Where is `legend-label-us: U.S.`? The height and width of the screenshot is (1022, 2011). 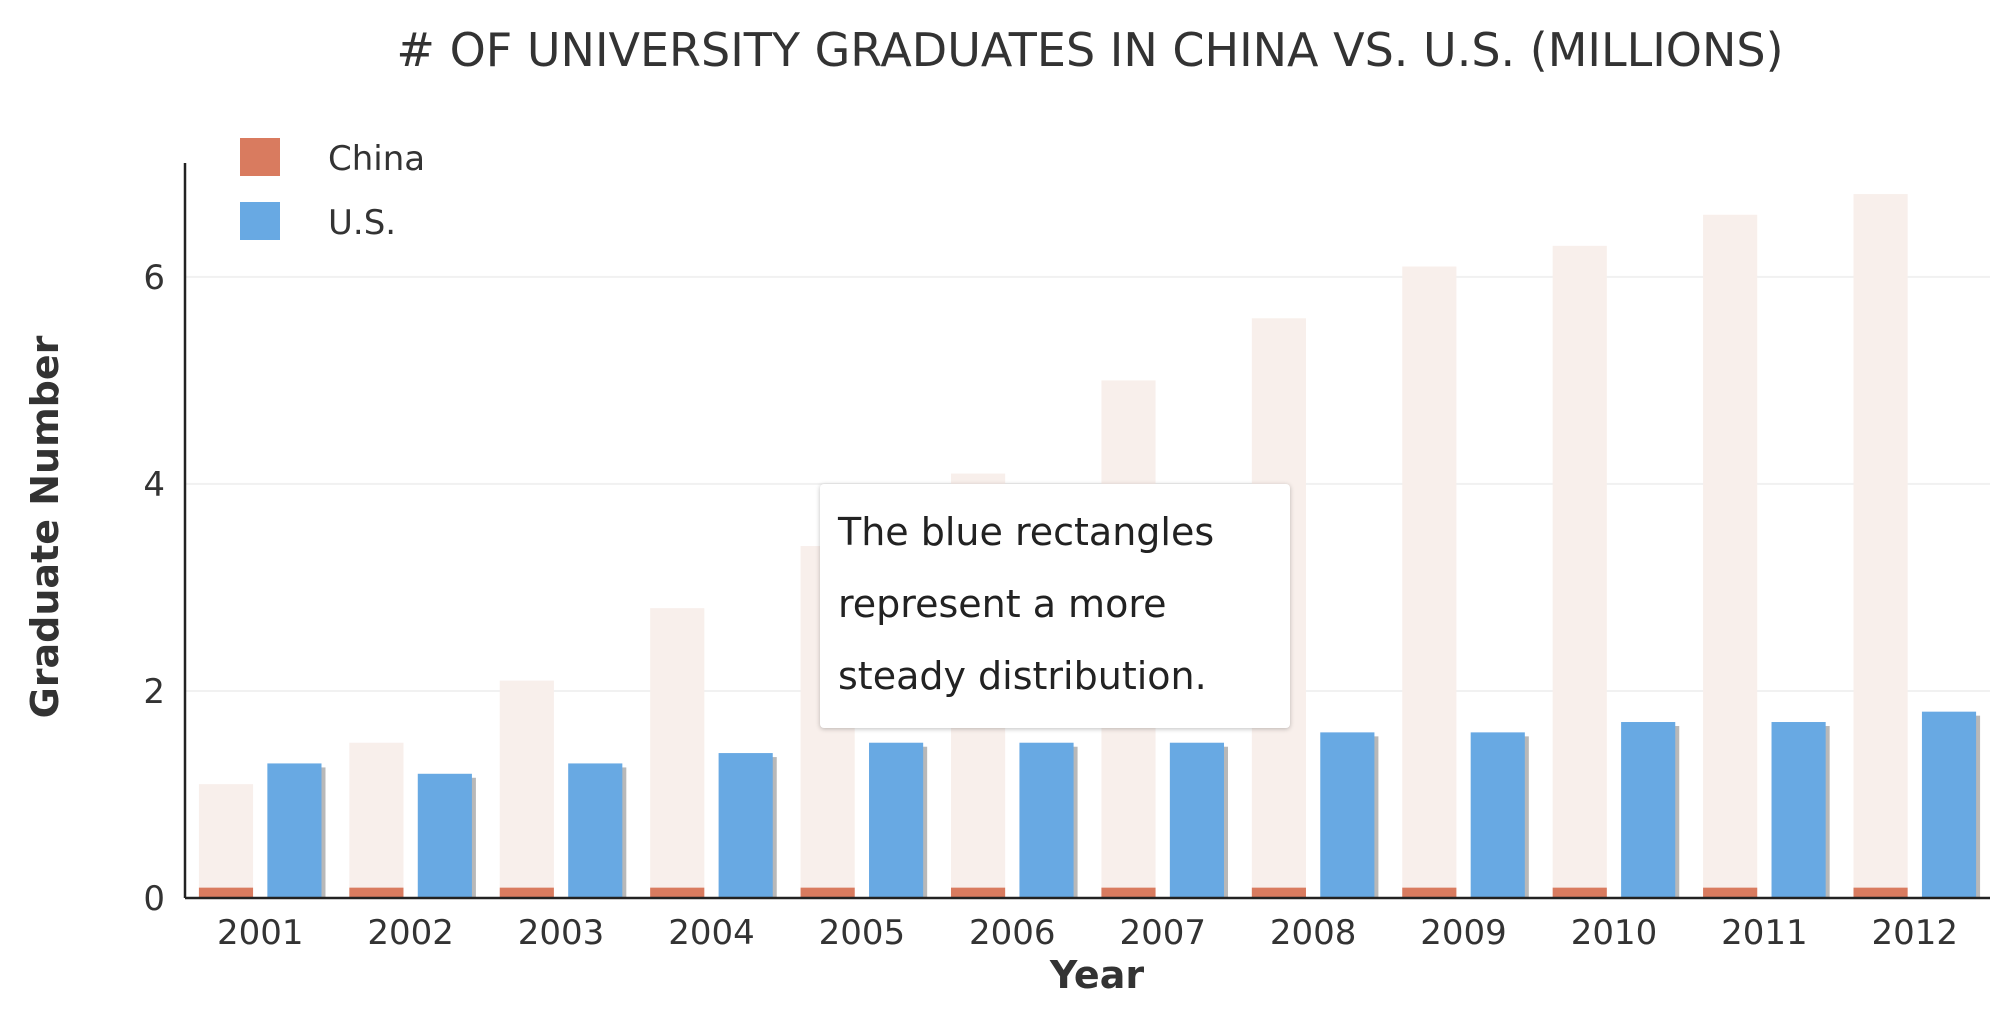 legend-label-us: U.S. is located at coordinates (362, 223).